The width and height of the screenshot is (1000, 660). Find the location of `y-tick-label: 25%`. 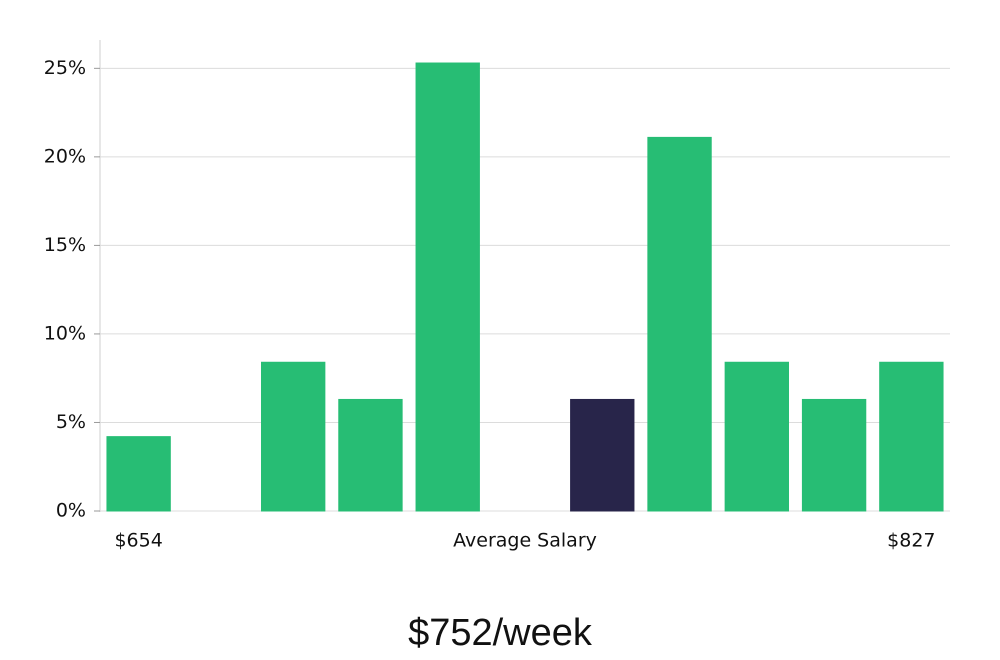

y-tick-label: 25% is located at coordinates (65, 68).